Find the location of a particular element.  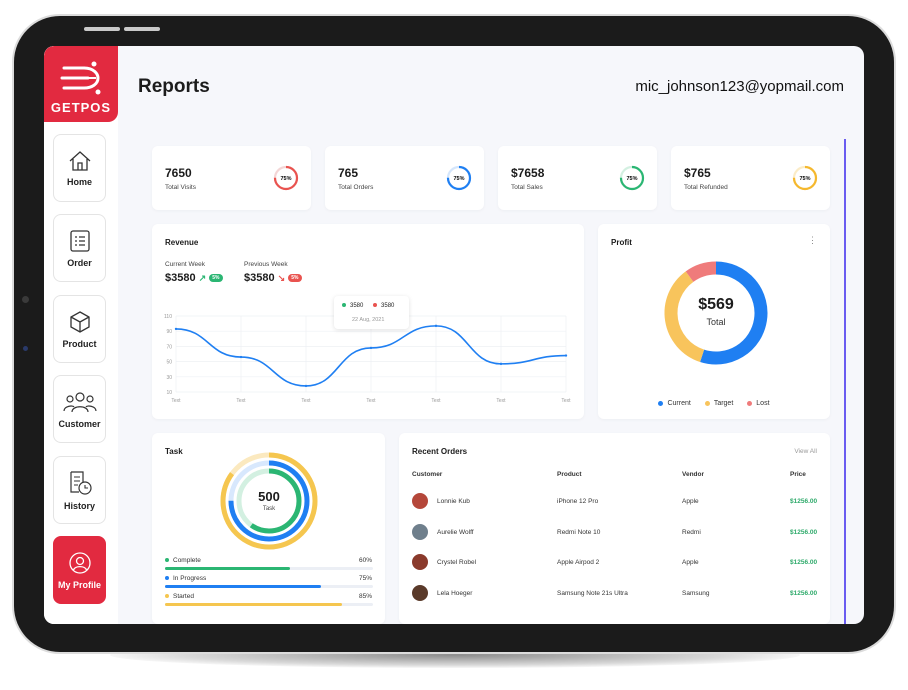

profit-legend: Current Target Lost is located at coordinates (714, 403).